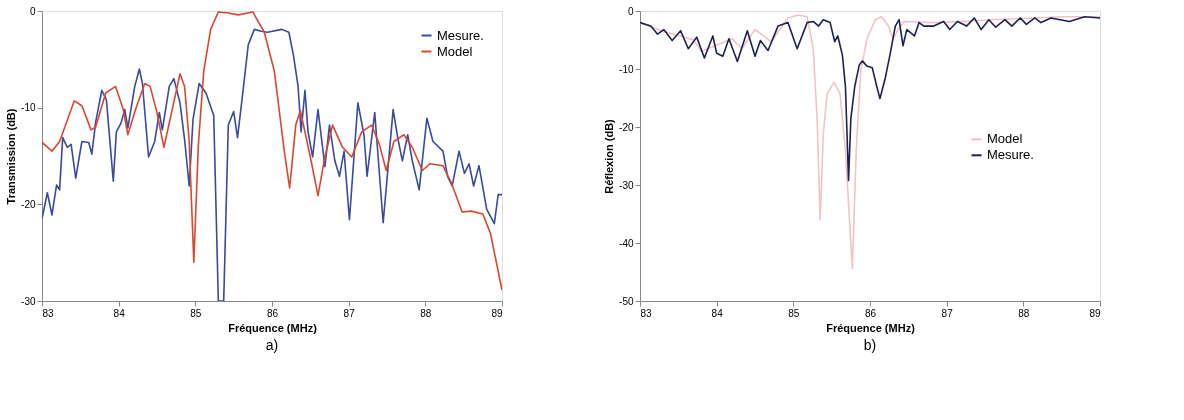 This screenshot has width=1184, height=420. Describe the element at coordinates (626, 301) in the screenshot. I see `y-tick-label: -50` at that location.